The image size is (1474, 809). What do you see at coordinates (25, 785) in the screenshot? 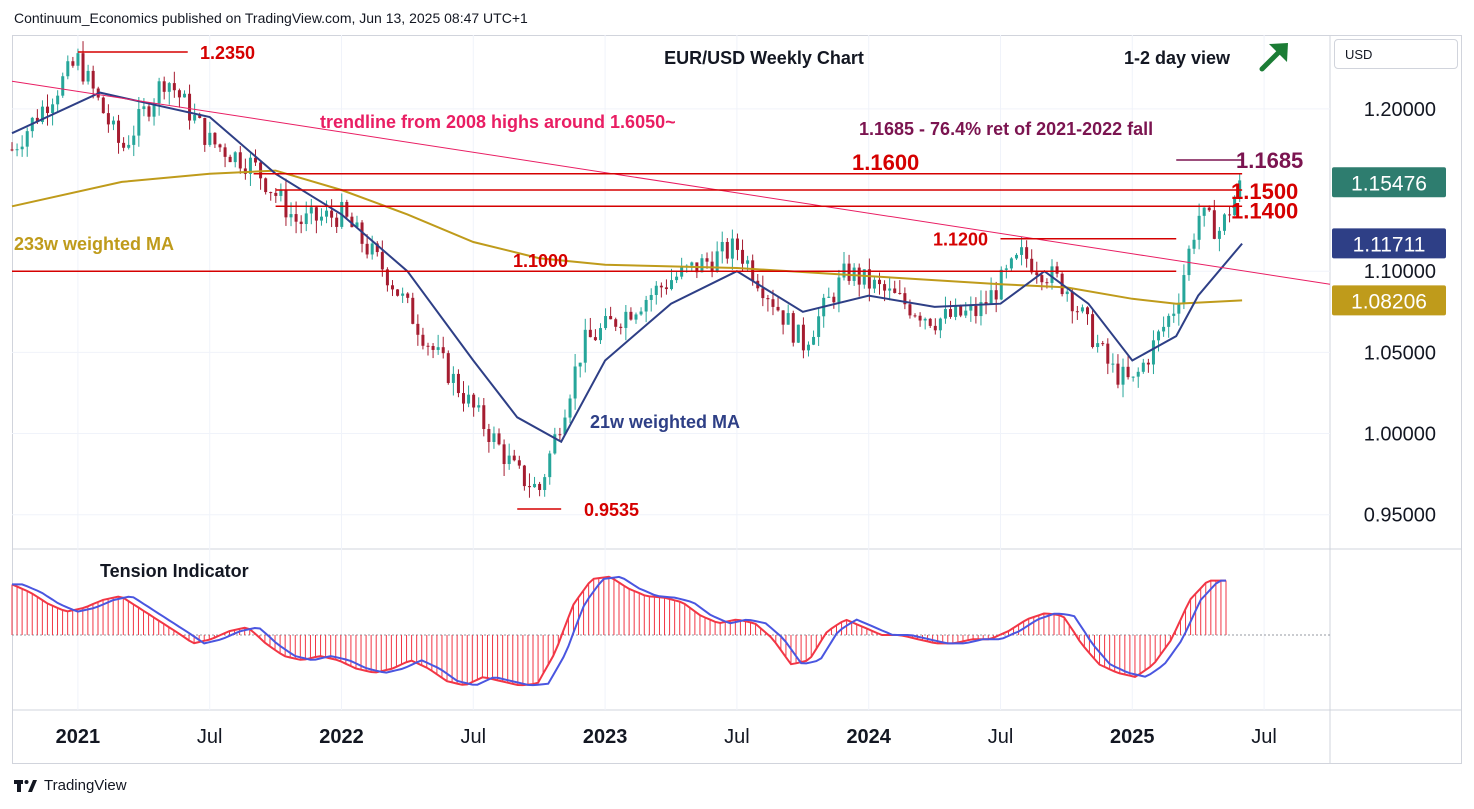
I see `tradingview-logo-icon` at bounding box center [25, 785].